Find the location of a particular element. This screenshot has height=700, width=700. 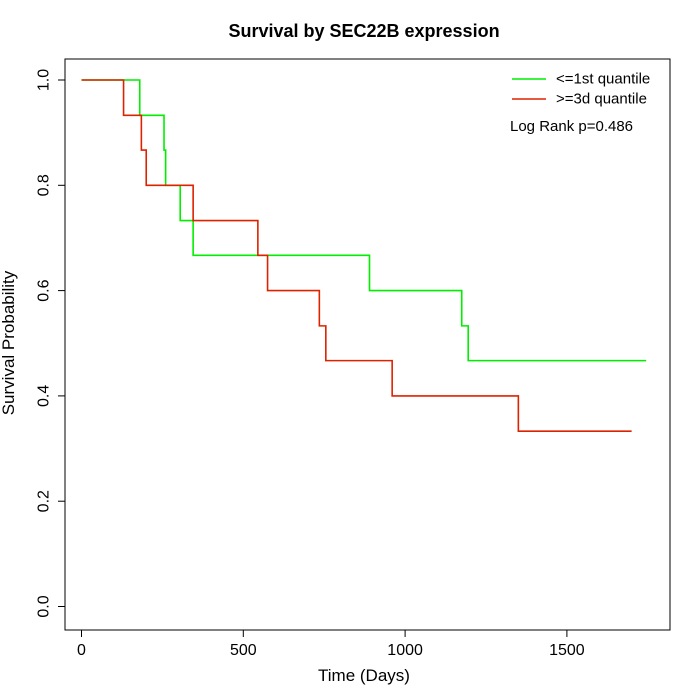

x-axis-label: Time (Days) is located at coordinates (364, 675).